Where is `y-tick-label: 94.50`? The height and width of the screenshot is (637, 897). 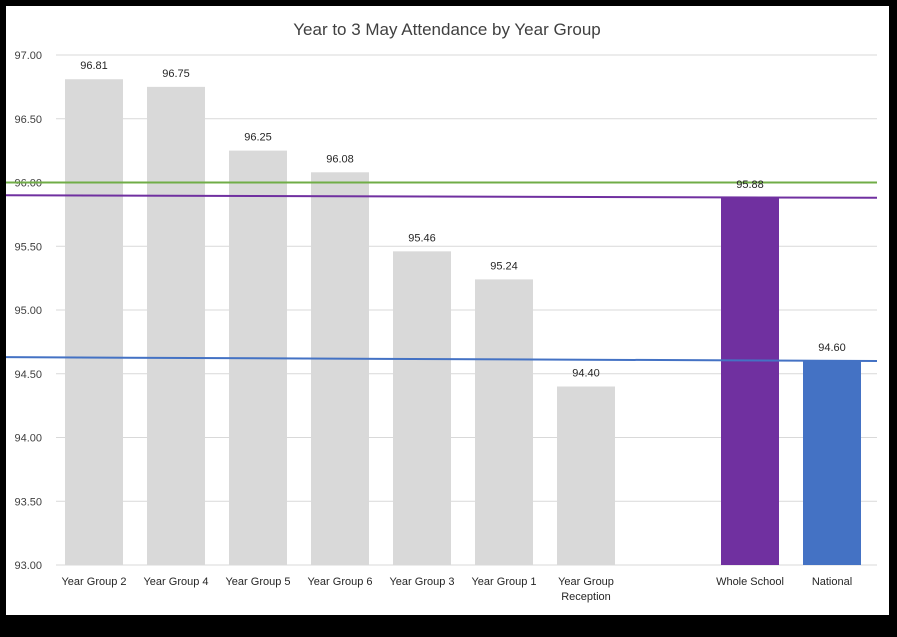 y-tick-label: 94.50 is located at coordinates (28, 375).